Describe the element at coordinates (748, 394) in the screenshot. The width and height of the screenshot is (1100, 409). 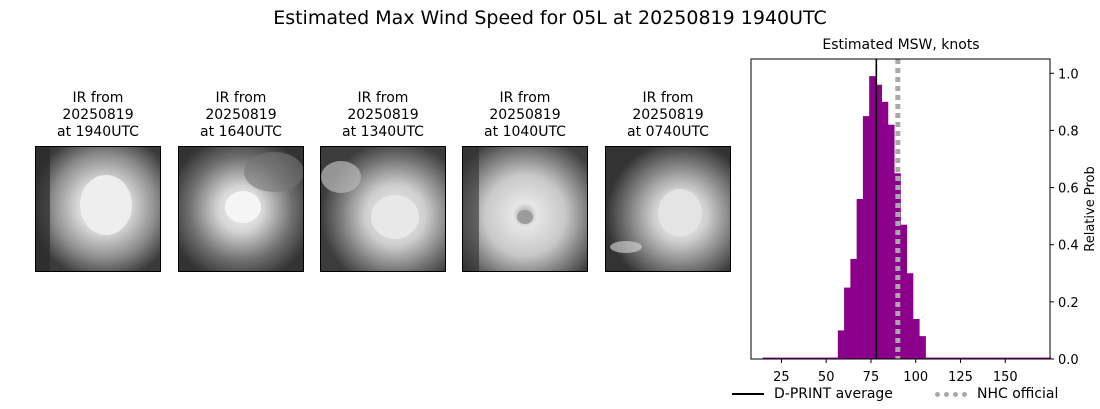
I see `legend-solid-line-icon` at that location.